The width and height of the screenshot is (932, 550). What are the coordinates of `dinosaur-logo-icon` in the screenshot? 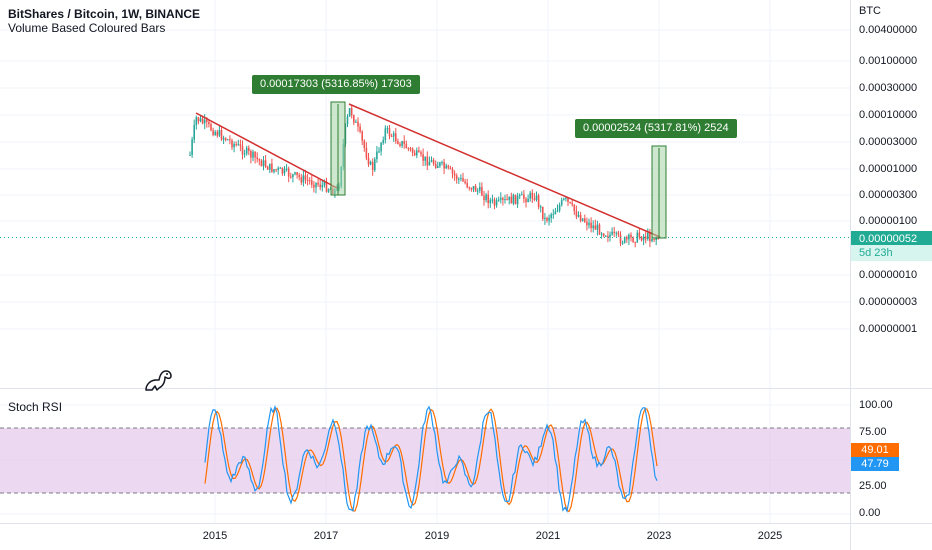 It's located at (158, 379).